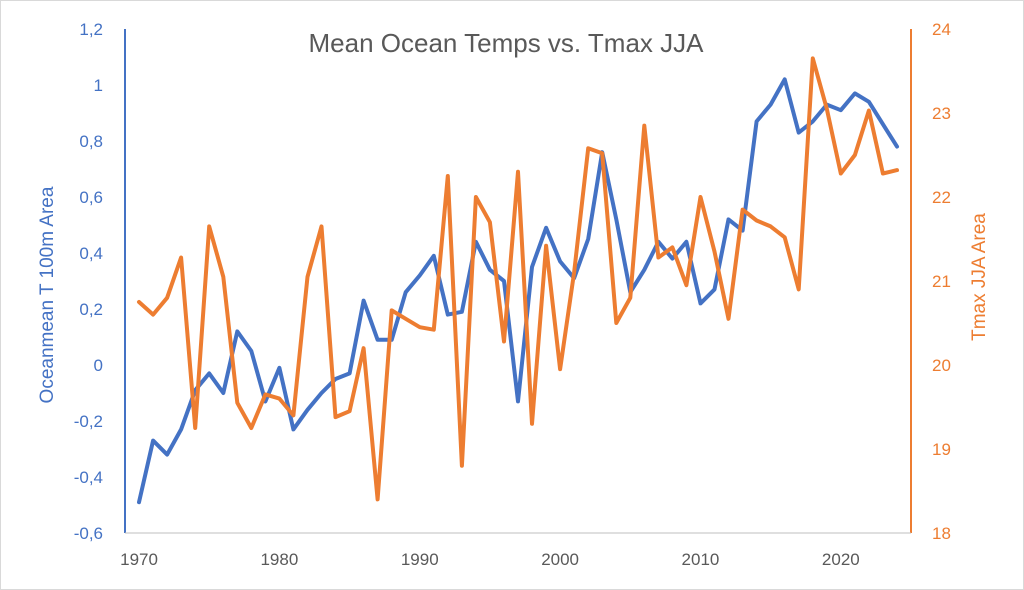  I want to click on left-tick-label: -0,2, so click(88, 421).